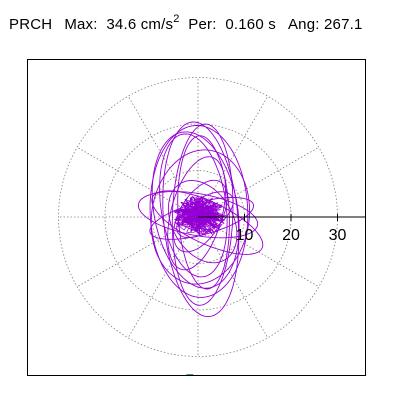 This screenshot has width=400, height=400. Describe the element at coordinates (303, 24) in the screenshot. I see `angle-label: Ang:` at that location.